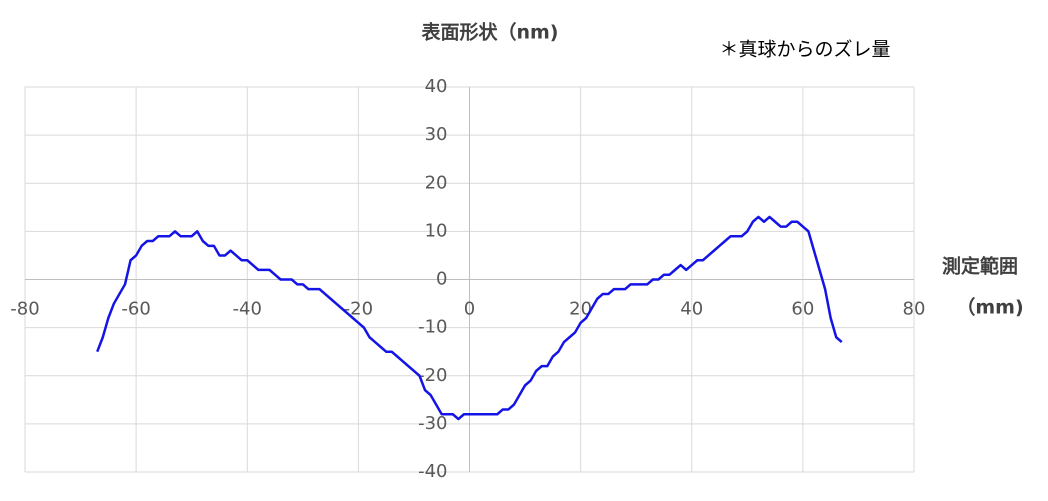 This screenshot has height=501, width=1048. Describe the element at coordinates (691, 309) in the screenshot. I see `x-tick-label: 40` at that location.